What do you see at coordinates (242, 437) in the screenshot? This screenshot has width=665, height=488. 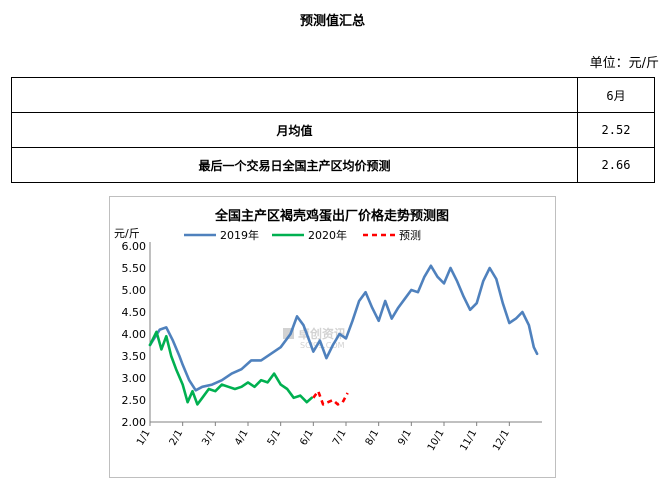 I see `x-tick-label: 4/1` at bounding box center [242, 437].